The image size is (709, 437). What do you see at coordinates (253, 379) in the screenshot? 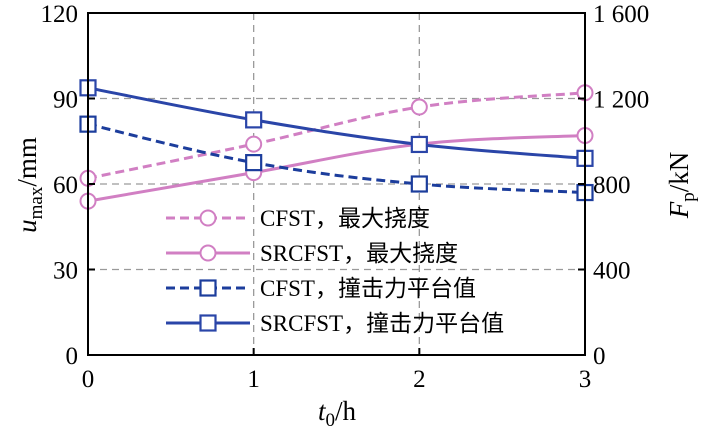
I see `x-tick-label: 1` at bounding box center [253, 379].